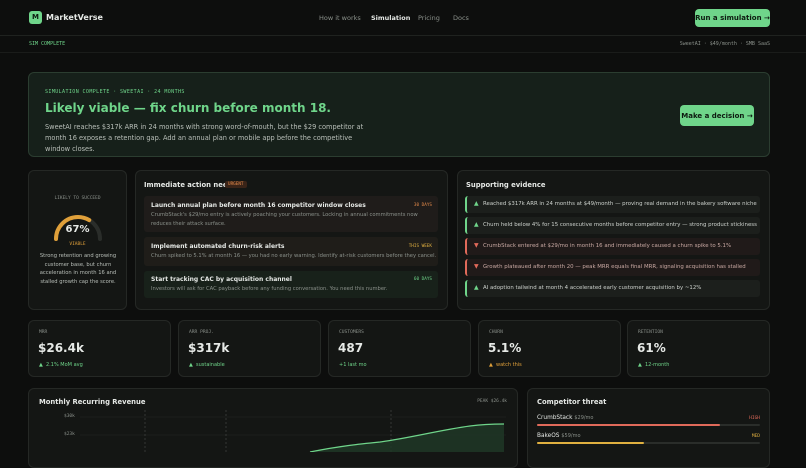 The image size is (806, 468). I want to click on kpi-label: ARR PROJ., so click(201, 332).